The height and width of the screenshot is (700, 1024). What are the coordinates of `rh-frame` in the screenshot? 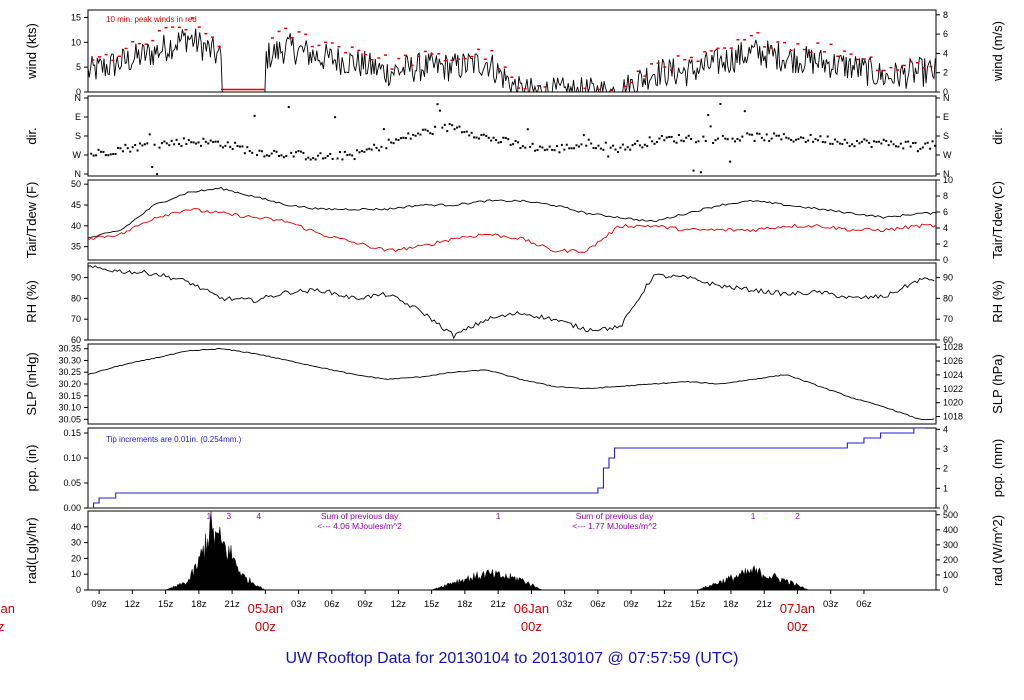 It's located at (512, 301).